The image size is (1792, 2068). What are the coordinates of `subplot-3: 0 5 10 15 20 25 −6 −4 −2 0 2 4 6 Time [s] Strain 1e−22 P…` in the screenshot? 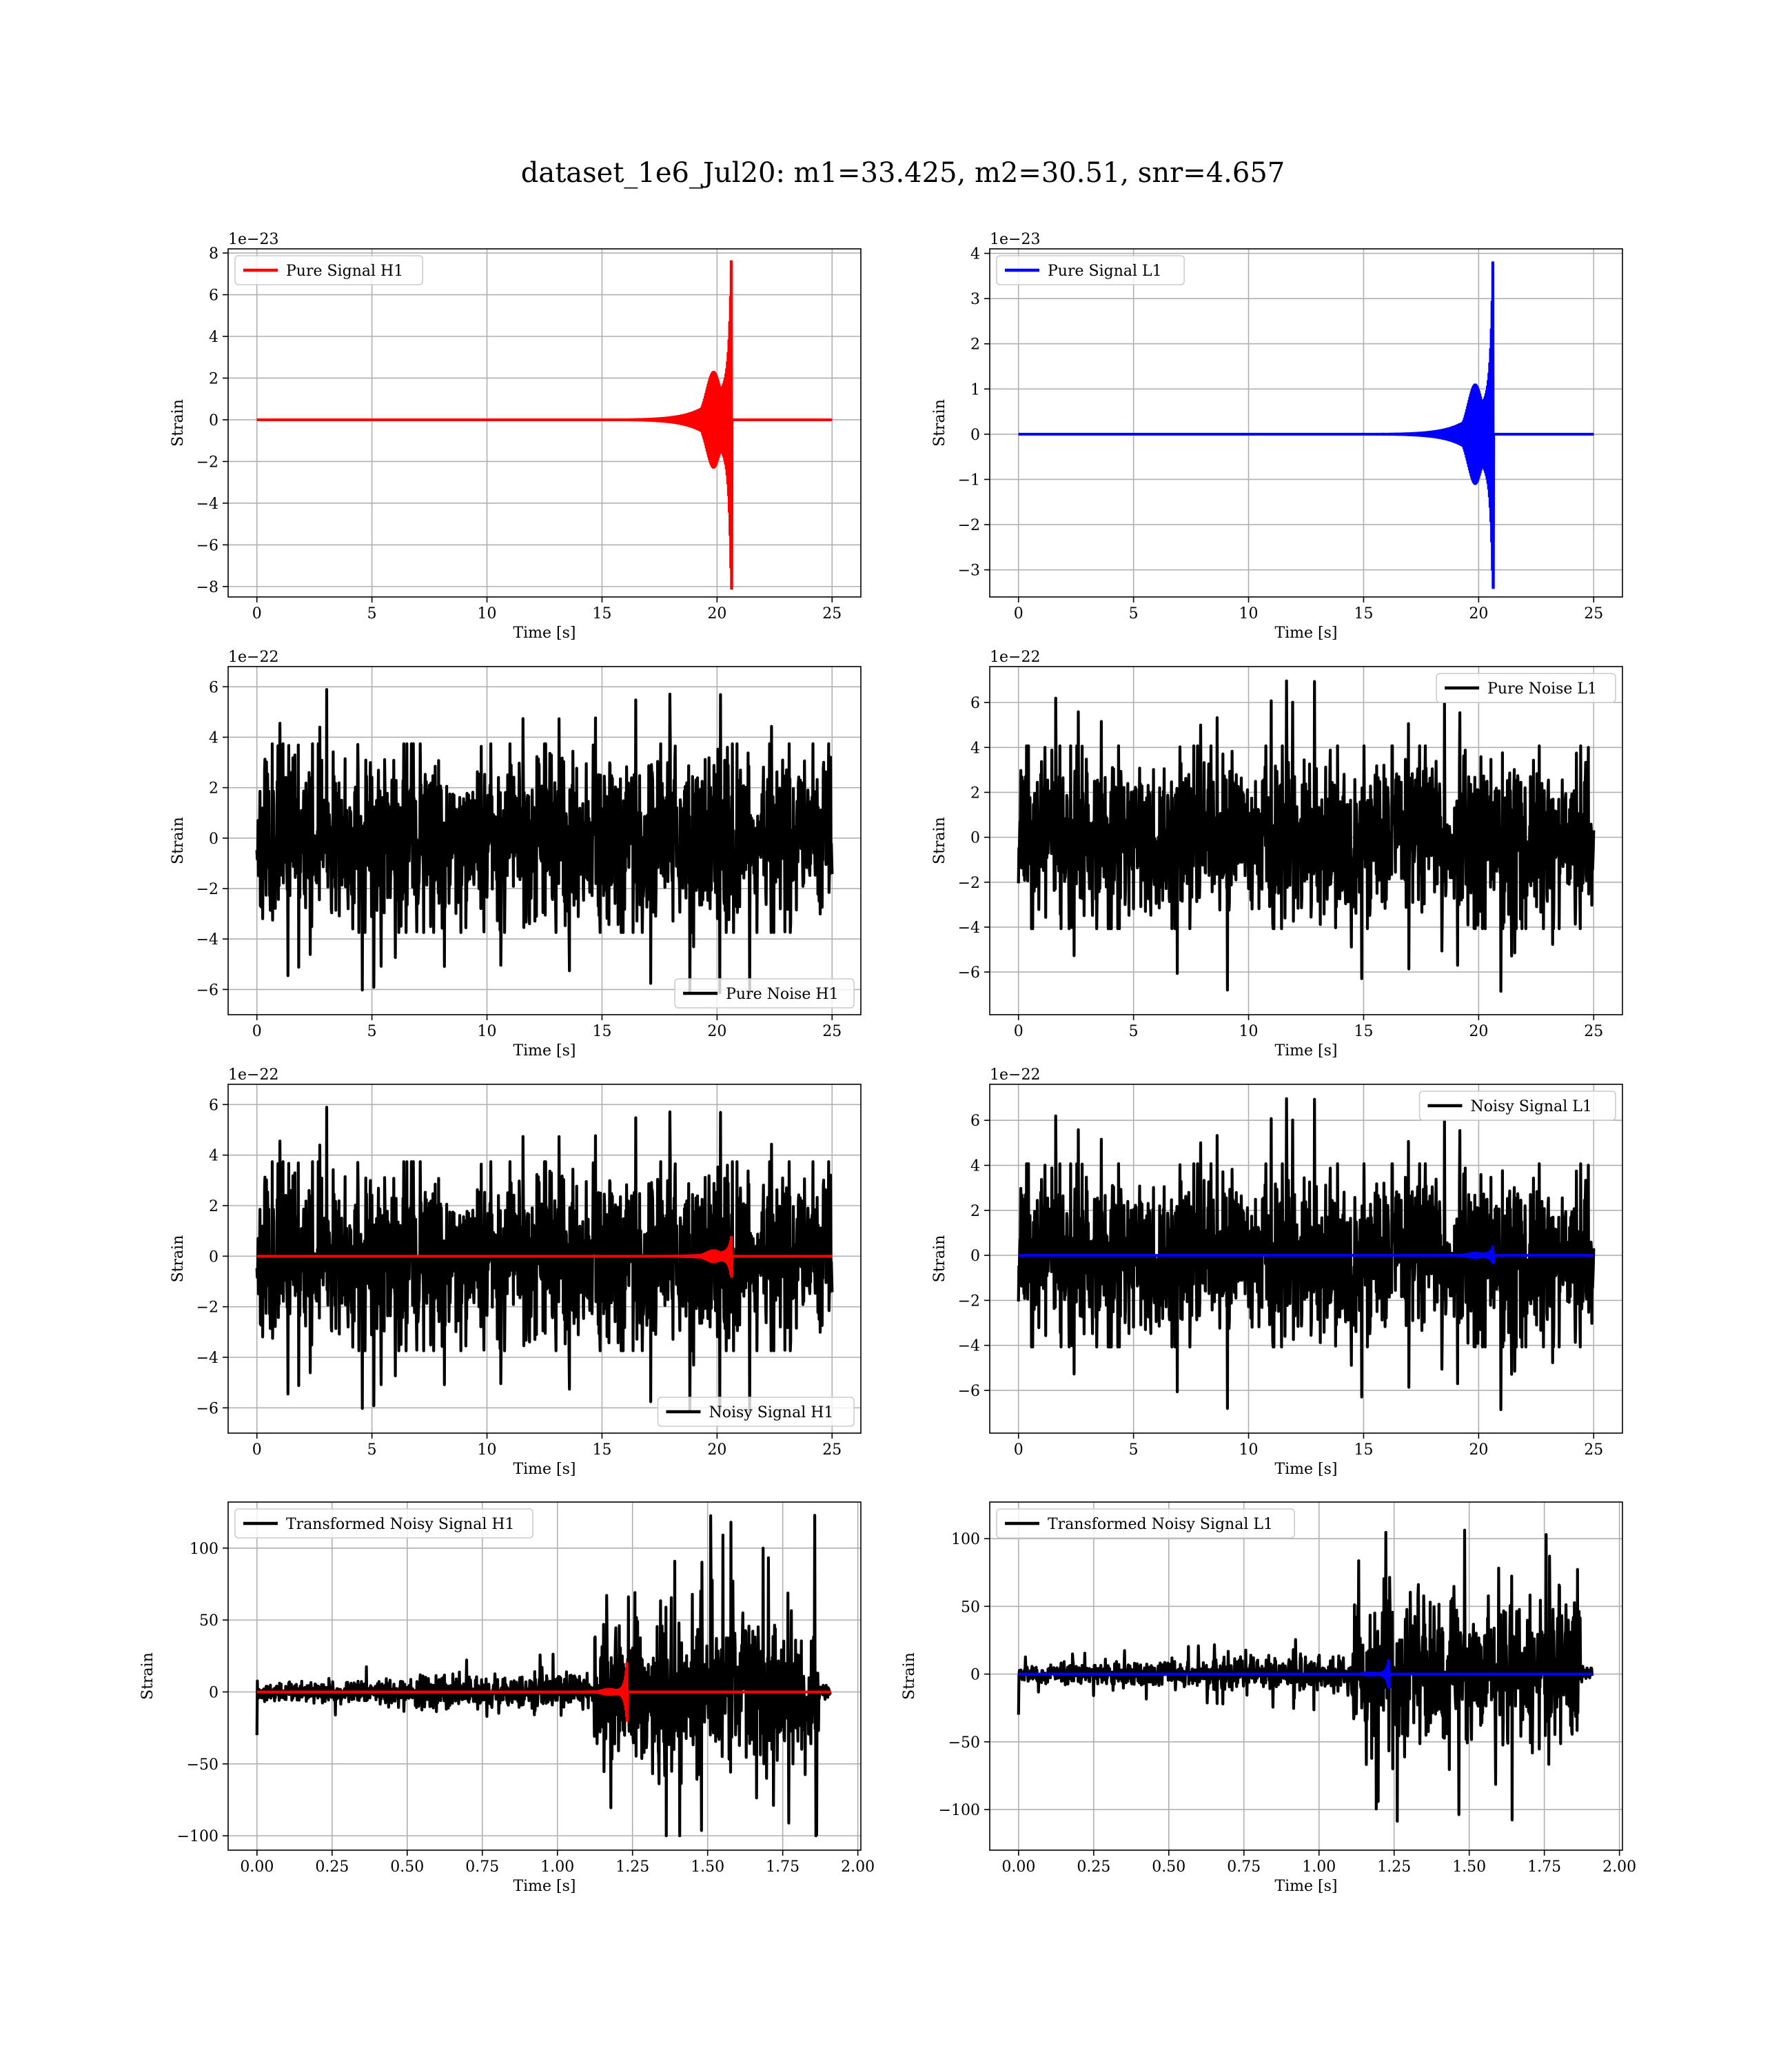 It's located at (516, 854).